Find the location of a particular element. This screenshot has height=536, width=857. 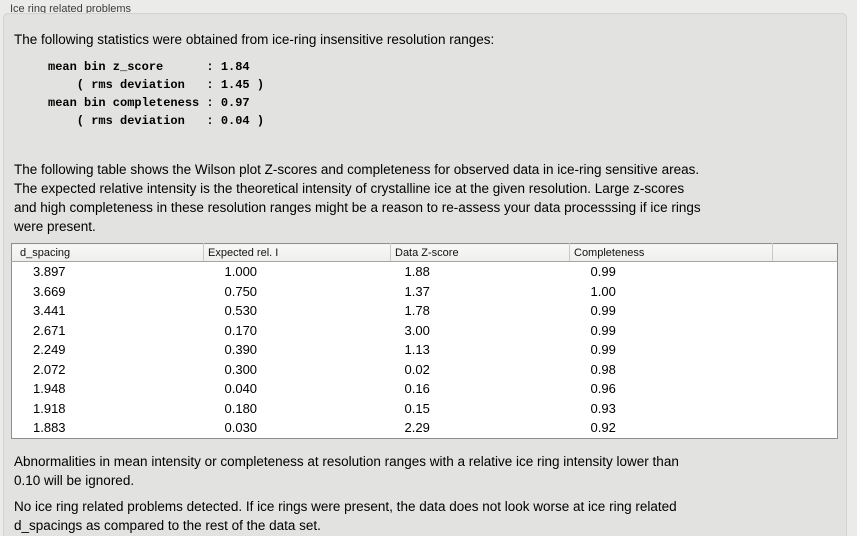

cell-d-spacing: 3.897 is located at coordinates (49, 271).